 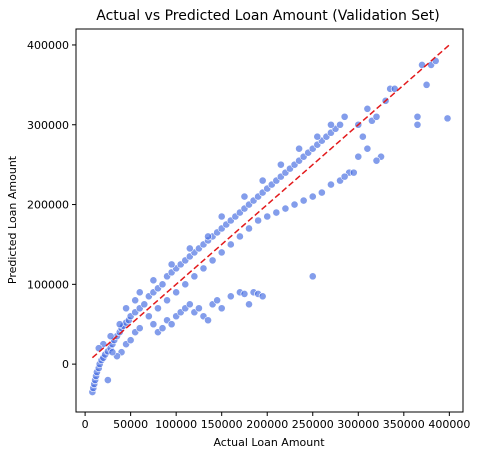 What do you see at coordinates (358, 424) in the screenshot?
I see `x-tick-label: 300000` at bounding box center [358, 424].